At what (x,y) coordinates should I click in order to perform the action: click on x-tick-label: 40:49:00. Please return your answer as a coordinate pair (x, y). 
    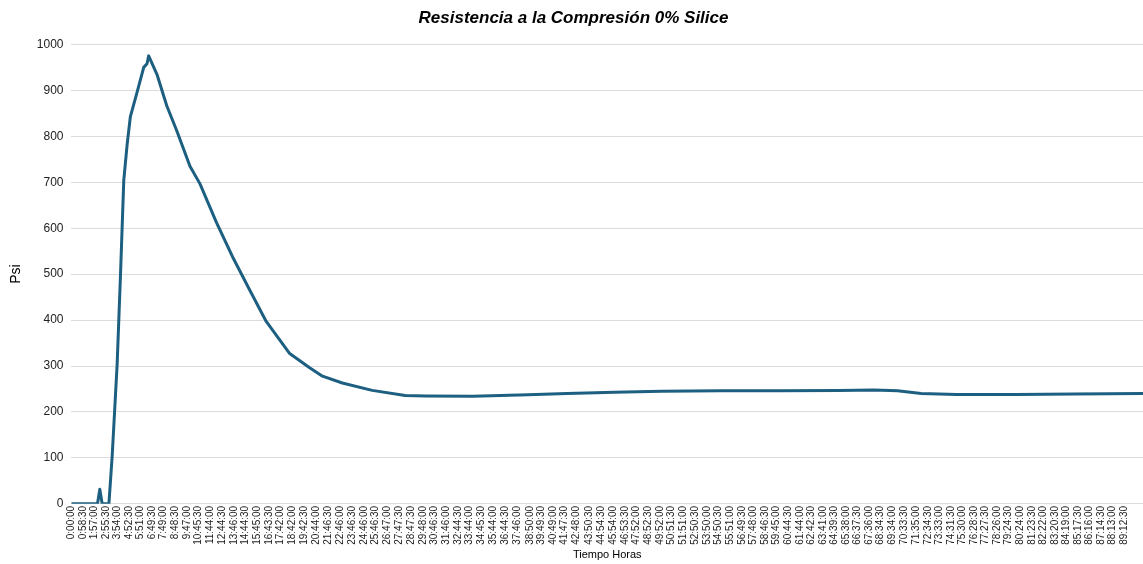
    Looking at the image, I should click on (552, 525).